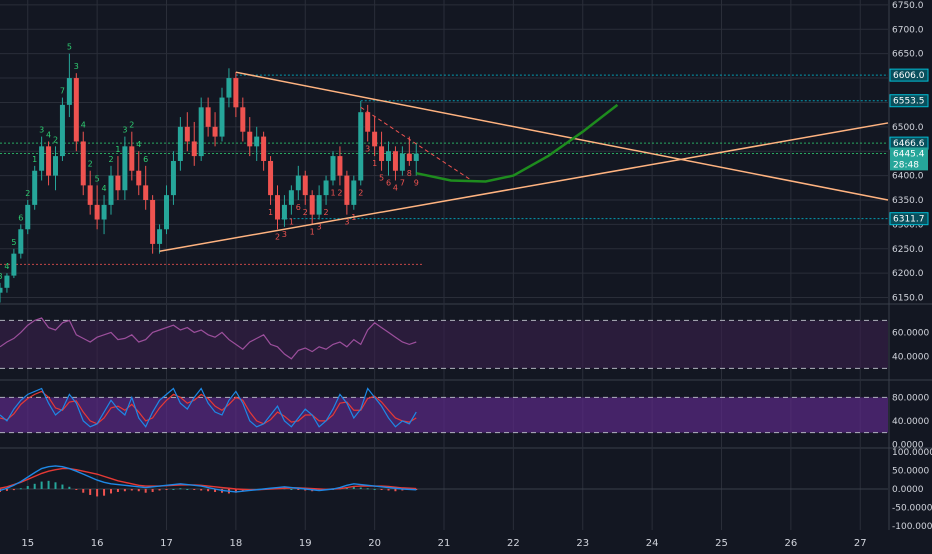 This screenshot has width=932, height=554. What do you see at coordinates (908, 250) in the screenshot?
I see `y-tick-label: 6250.0` at bounding box center [908, 250].